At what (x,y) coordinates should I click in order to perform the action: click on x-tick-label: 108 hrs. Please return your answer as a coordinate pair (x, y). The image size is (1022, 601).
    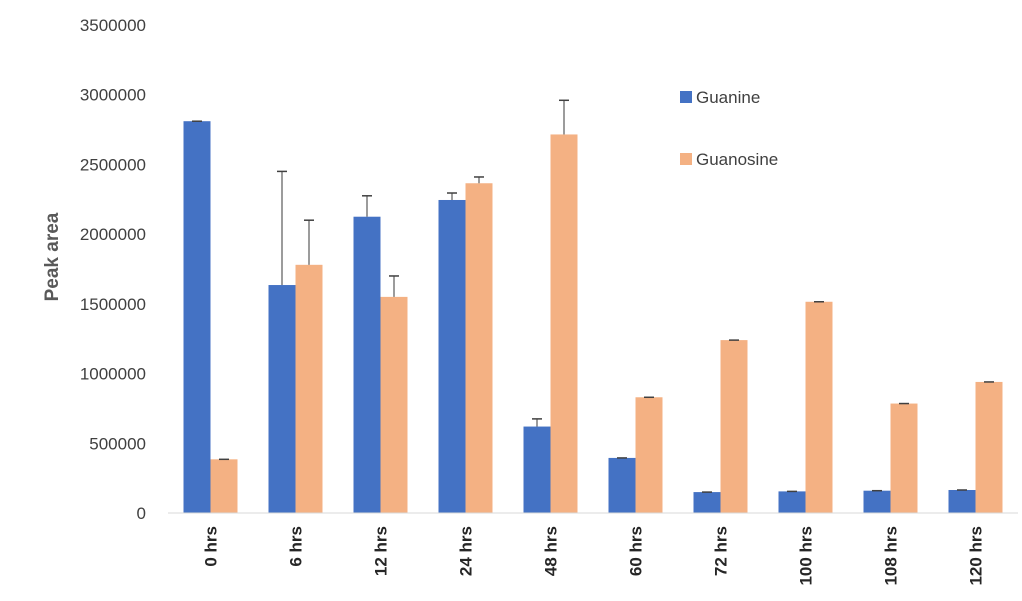
    Looking at the image, I should click on (891, 556).